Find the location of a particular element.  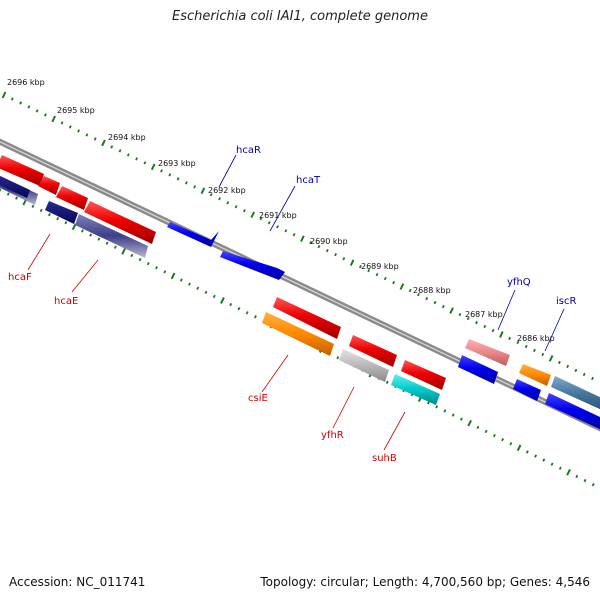

gene-yfhQ is located at coordinates (487, 352).